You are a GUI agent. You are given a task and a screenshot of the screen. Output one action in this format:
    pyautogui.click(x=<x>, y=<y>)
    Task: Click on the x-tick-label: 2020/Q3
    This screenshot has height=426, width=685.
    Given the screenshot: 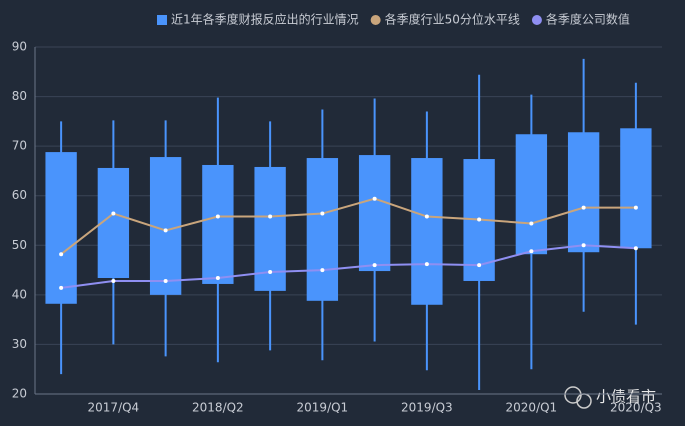 What is the action you would take?
    pyautogui.click(x=636, y=408)
    